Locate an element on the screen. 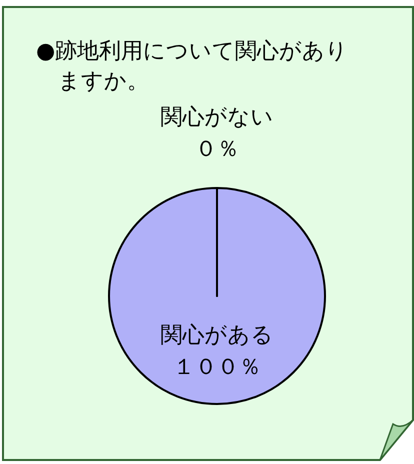  slice-label: 関心がある is located at coordinates (217, 335).